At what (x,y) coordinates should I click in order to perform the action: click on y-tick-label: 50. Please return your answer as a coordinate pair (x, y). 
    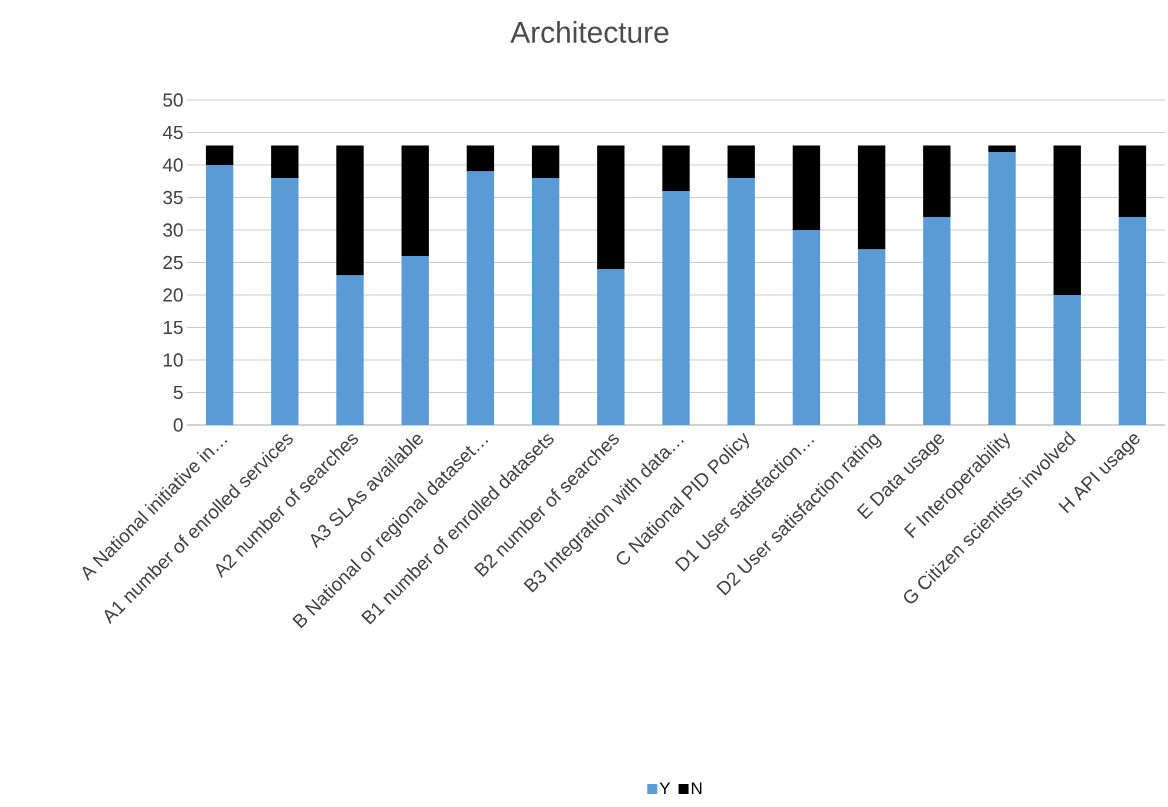
    Looking at the image, I should click on (173, 100).